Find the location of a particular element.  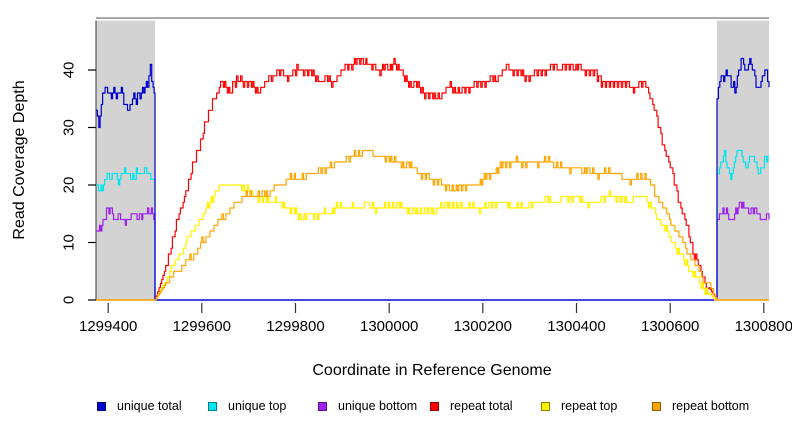

legend-swatch-repeat-bottom is located at coordinates (656, 406).